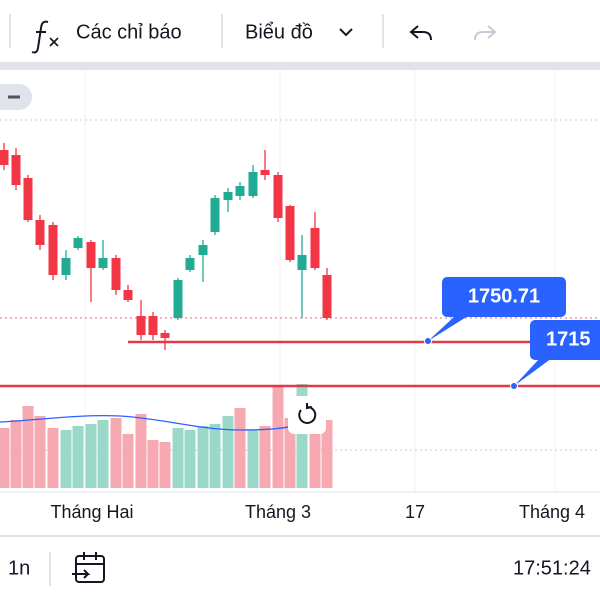  Describe the element at coordinates (552, 568) in the screenshot. I see `clock: 17:51:24` at that location.